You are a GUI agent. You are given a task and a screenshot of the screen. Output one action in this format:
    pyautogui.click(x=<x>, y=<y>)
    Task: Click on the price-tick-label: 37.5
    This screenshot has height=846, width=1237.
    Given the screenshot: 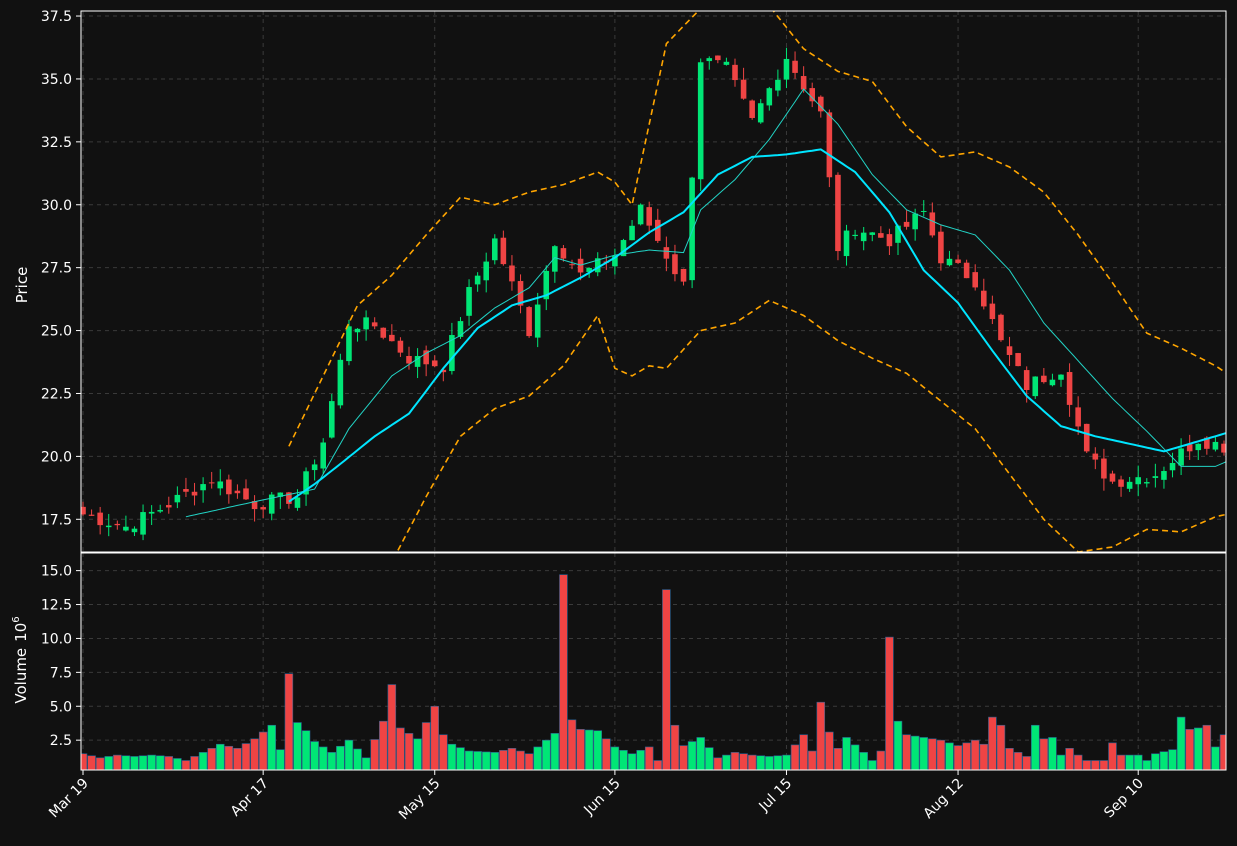 What is the action you would take?
    pyautogui.click(x=56, y=17)
    